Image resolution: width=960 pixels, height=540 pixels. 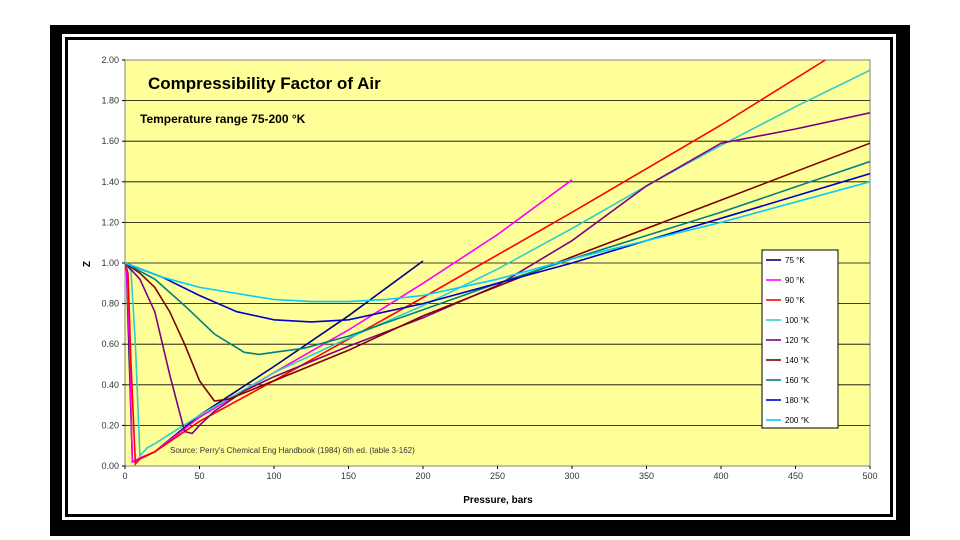 I want to click on y-tick-label: 0.00, so click(x=110, y=466).